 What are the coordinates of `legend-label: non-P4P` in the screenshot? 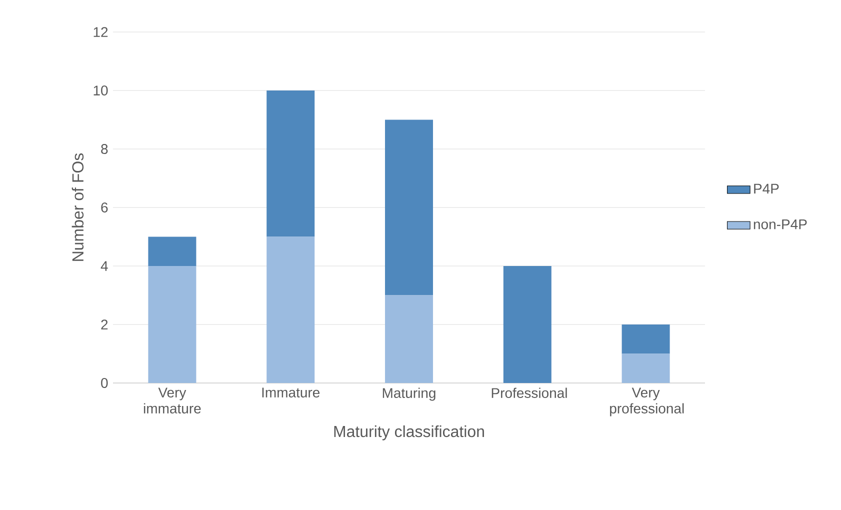 It's located at (780, 225).